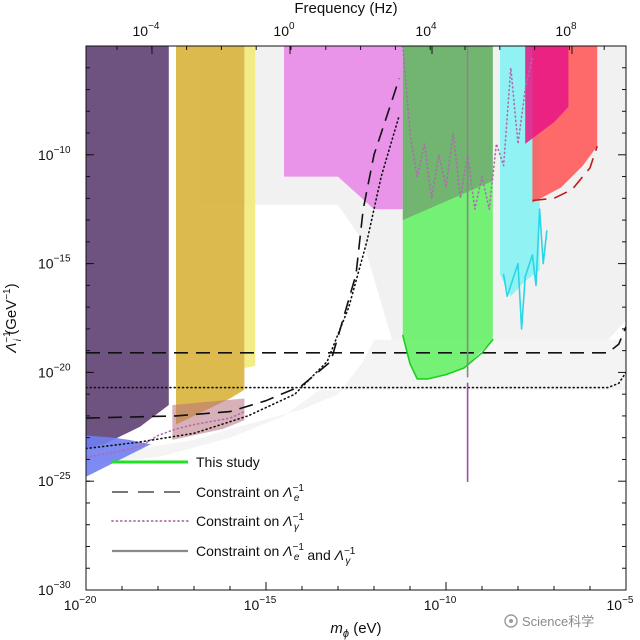 This screenshot has width=640, height=640. I want to click on legend-label-text-lambda_e: Constraint on, so click(239, 492).